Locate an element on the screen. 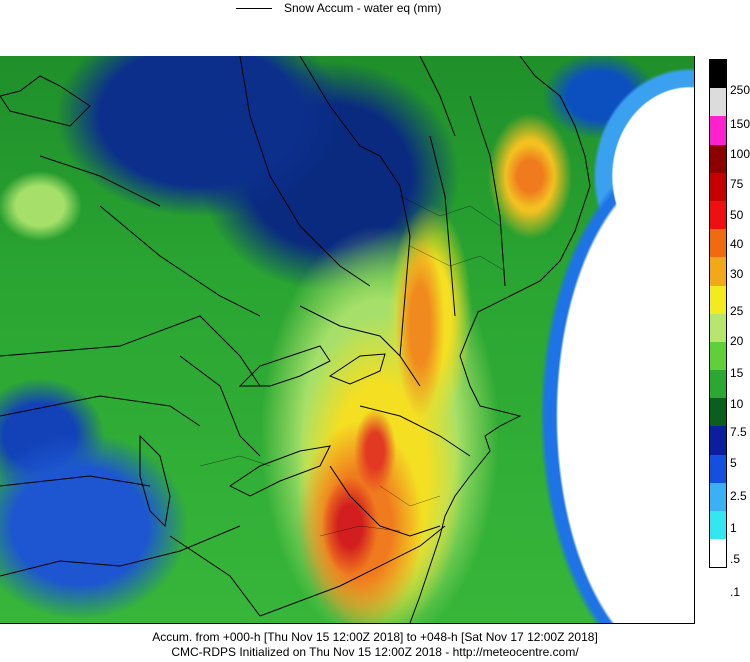 The height and width of the screenshot is (662, 750). lake-erie is located at coordinates (280, 471).